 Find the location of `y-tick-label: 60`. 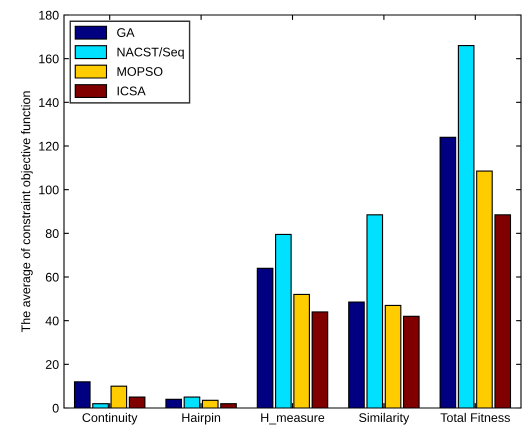

y-tick-label: 60 is located at coordinates (52, 277).